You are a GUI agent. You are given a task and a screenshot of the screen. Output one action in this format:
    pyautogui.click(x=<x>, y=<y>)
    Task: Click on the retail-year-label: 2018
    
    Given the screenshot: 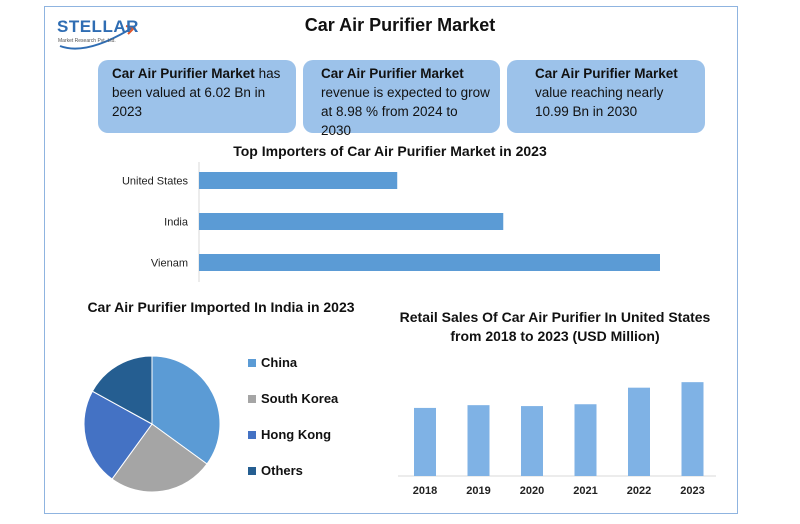 What is the action you would take?
    pyautogui.click(x=425, y=491)
    